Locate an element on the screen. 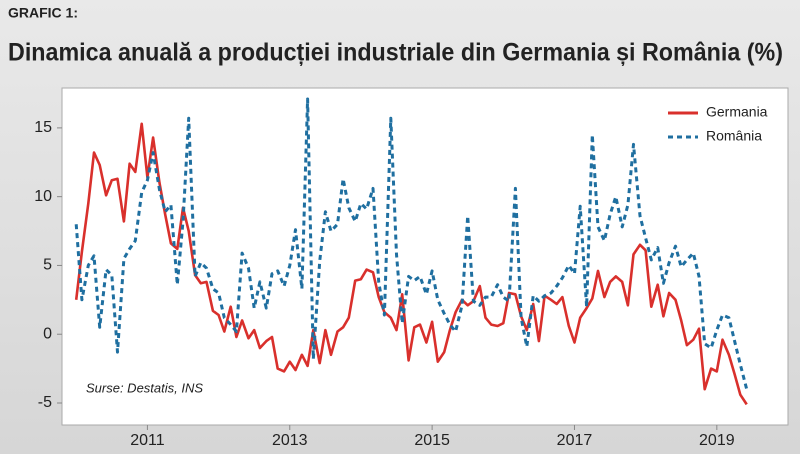  x-tick-label: 2017 is located at coordinates (575, 440).